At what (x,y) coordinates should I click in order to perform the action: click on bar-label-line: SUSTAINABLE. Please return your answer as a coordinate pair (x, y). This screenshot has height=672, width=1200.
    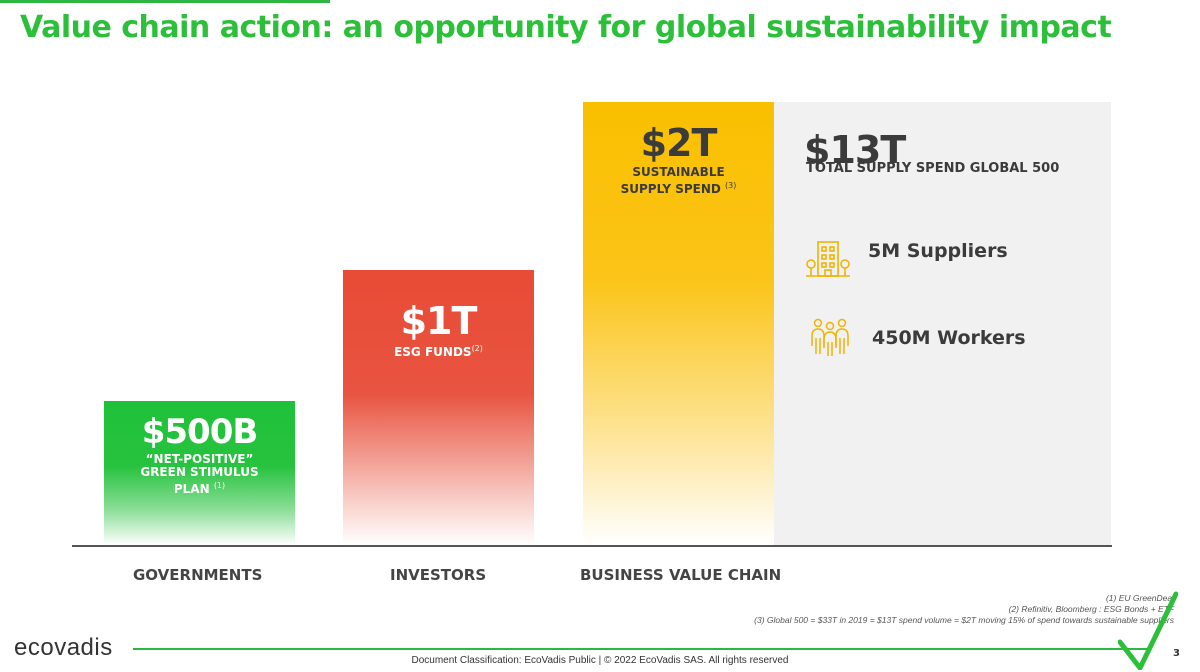
    Looking at the image, I should click on (678, 172).